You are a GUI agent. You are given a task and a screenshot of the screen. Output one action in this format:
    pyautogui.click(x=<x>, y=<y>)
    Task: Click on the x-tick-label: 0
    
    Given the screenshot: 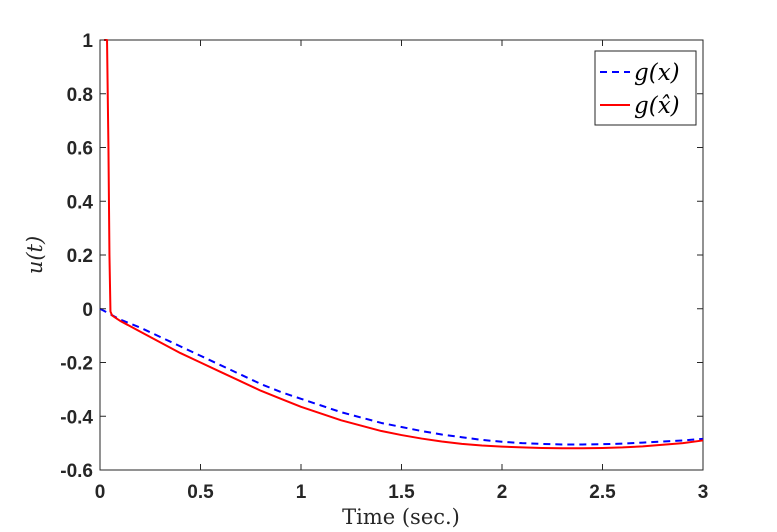 What is the action you would take?
    pyautogui.click(x=100, y=492)
    